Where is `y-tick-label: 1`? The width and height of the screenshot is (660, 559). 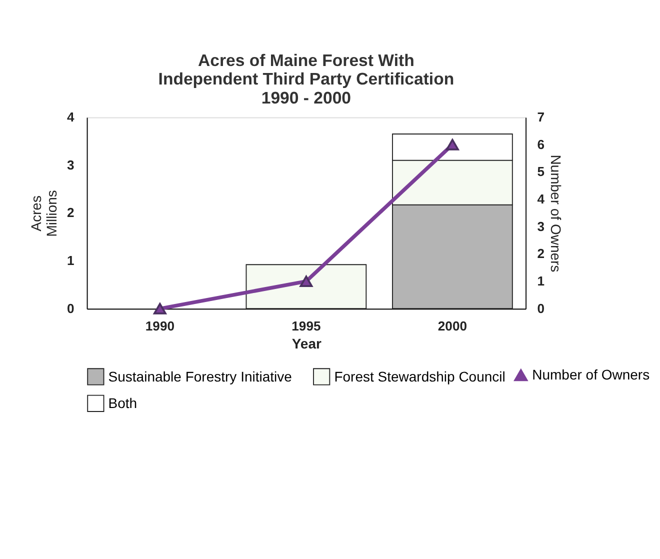 y-tick-label: 1 is located at coordinates (70, 260).